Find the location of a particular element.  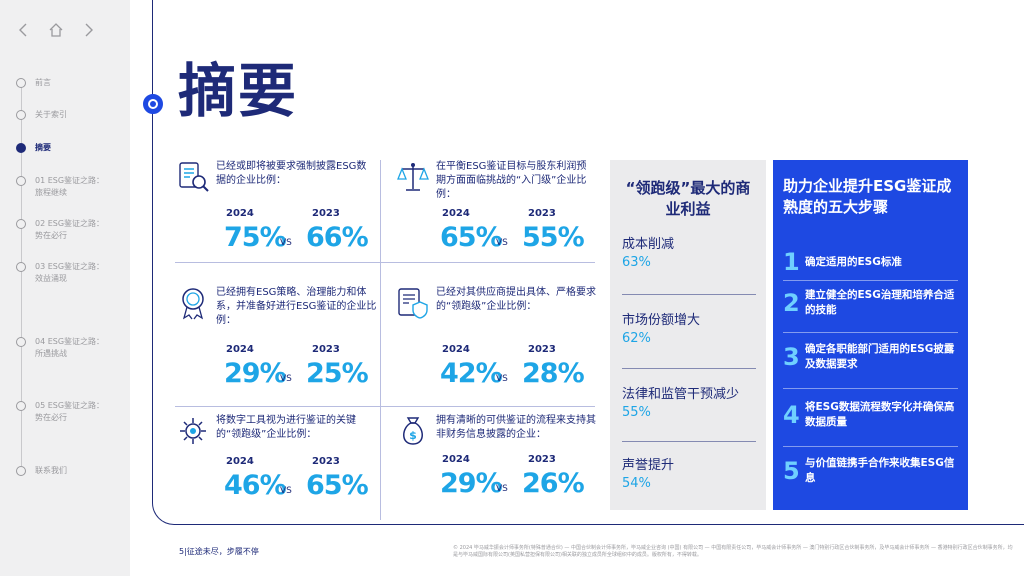

benefit-item: 市场份额增大 62% is located at coordinates (687, 330).